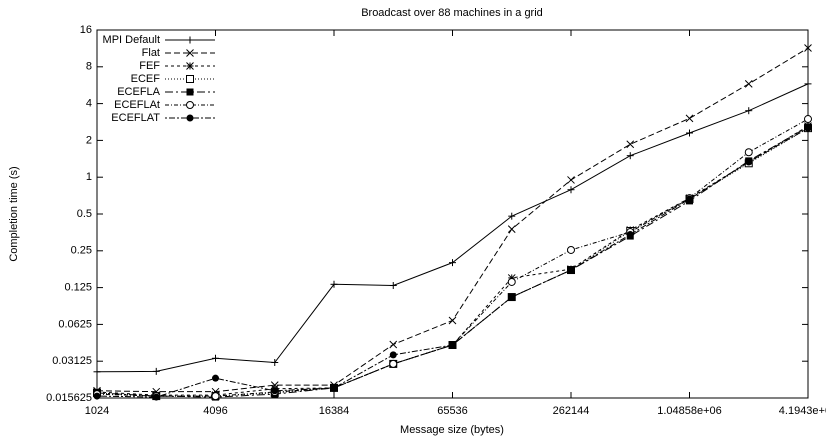  Describe the element at coordinates (137, 105) in the screenshot. I see `legend-label: ECEFLAt` at that location.